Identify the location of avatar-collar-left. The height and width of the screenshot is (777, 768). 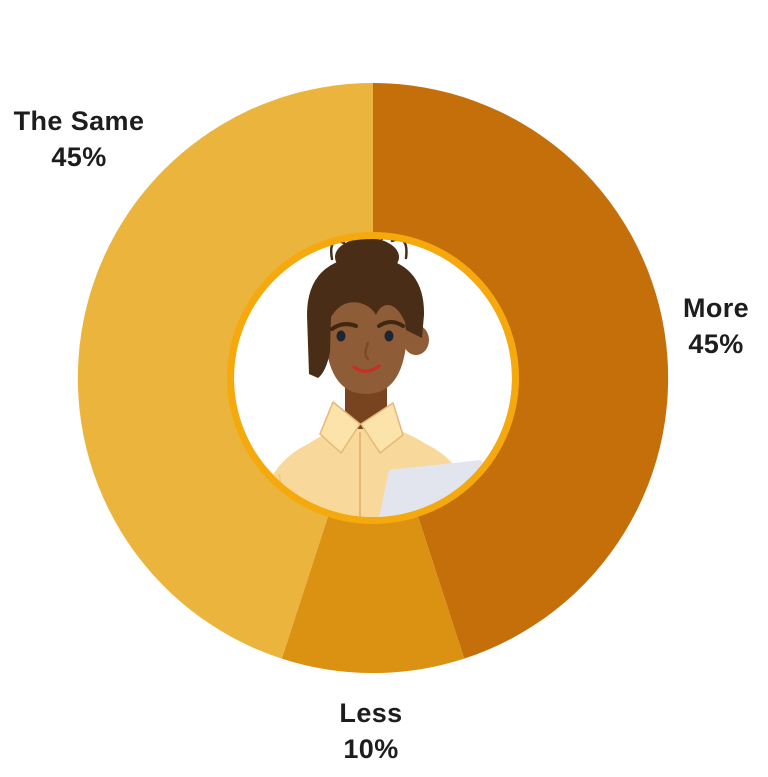
(340, 427).